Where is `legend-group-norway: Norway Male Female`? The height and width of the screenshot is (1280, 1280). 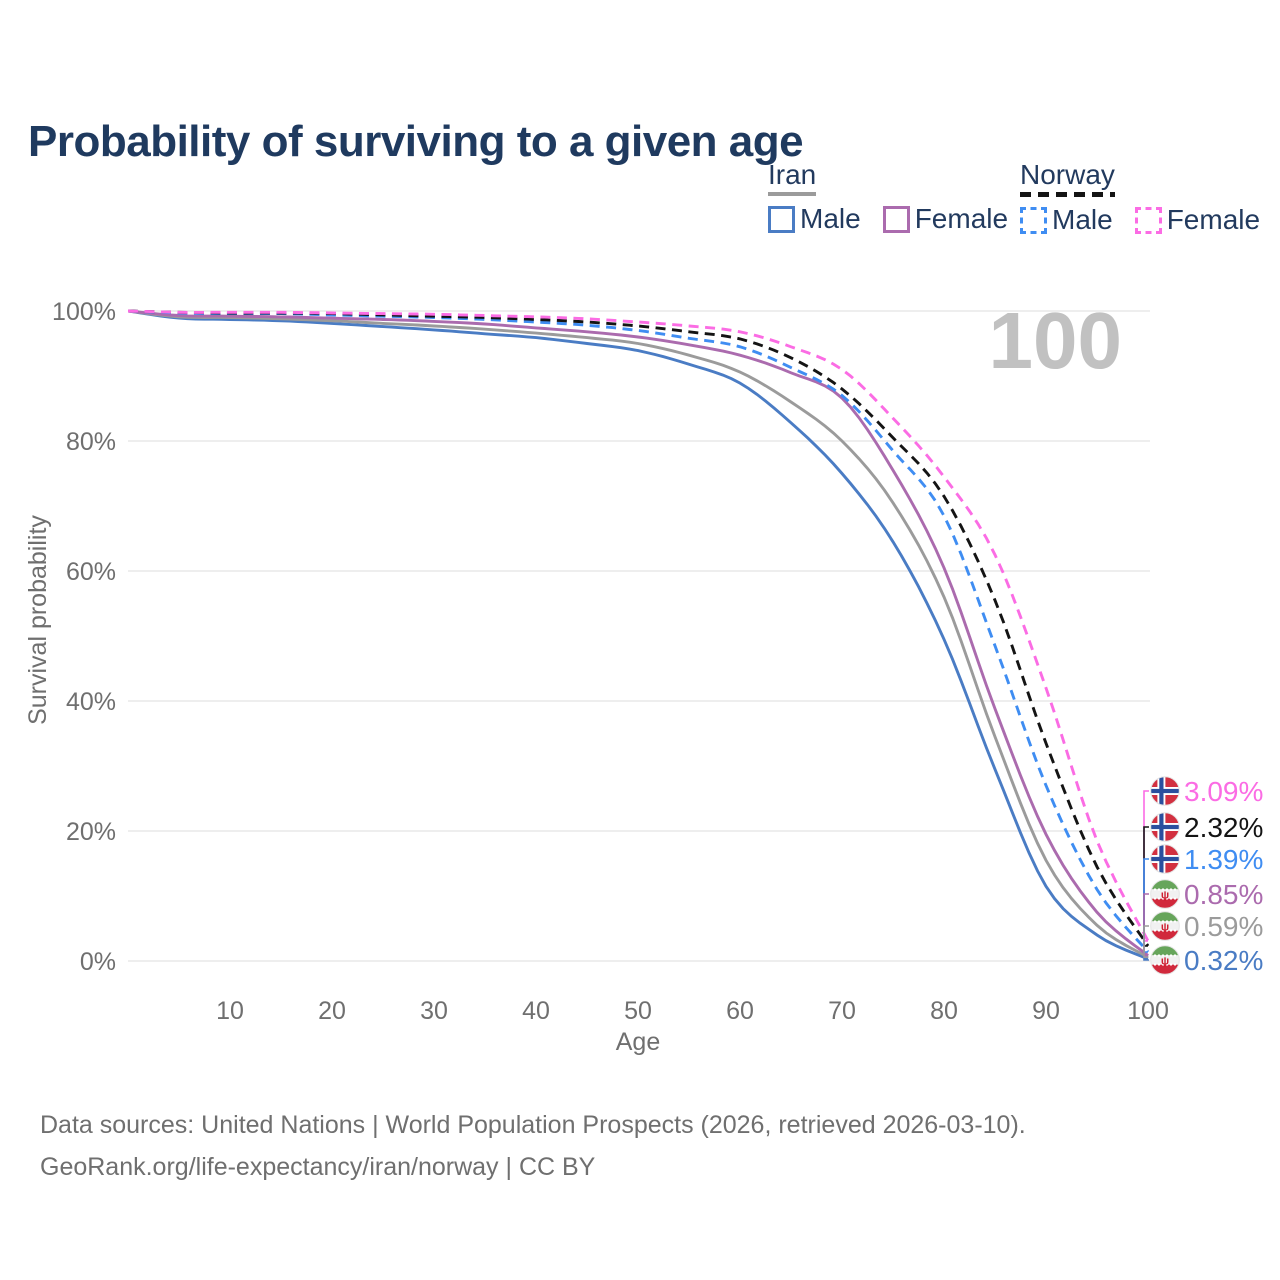
legend-group-norway: Norway Male Female is located at coordinates (1140, 198).